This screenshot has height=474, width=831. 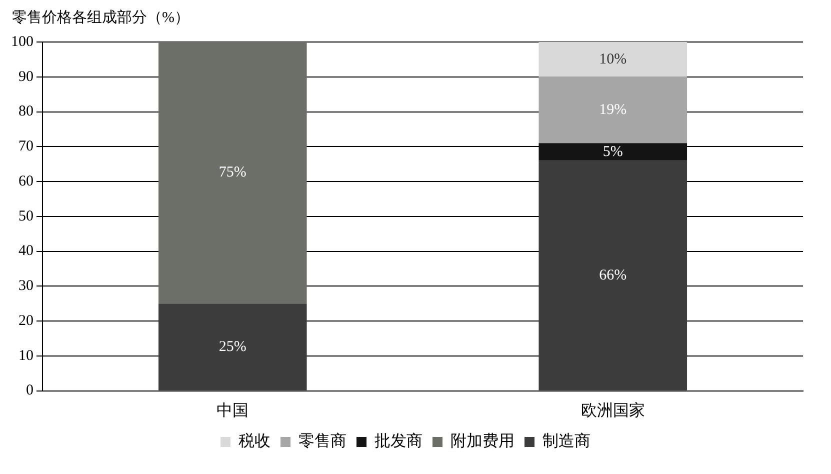 I want to click on legend-label: 制造商, so click(x=566, y=441).